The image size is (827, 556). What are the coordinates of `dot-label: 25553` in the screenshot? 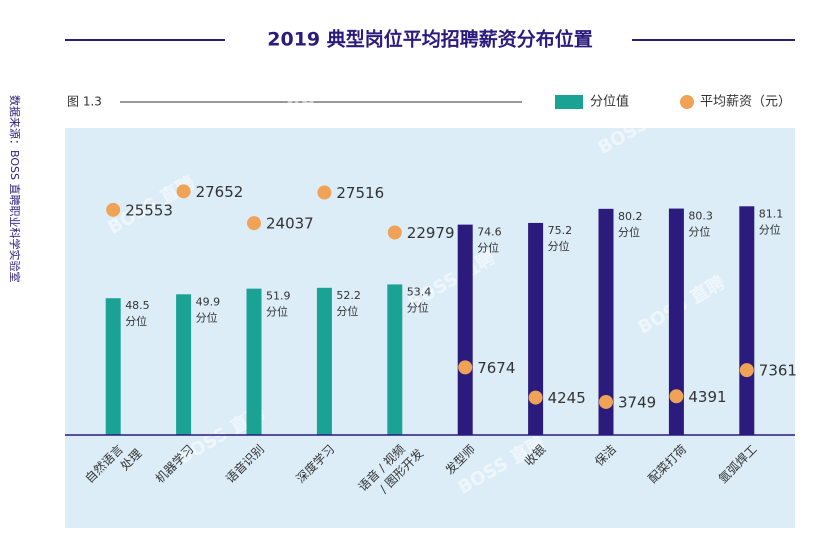 It's located at (149, 210).